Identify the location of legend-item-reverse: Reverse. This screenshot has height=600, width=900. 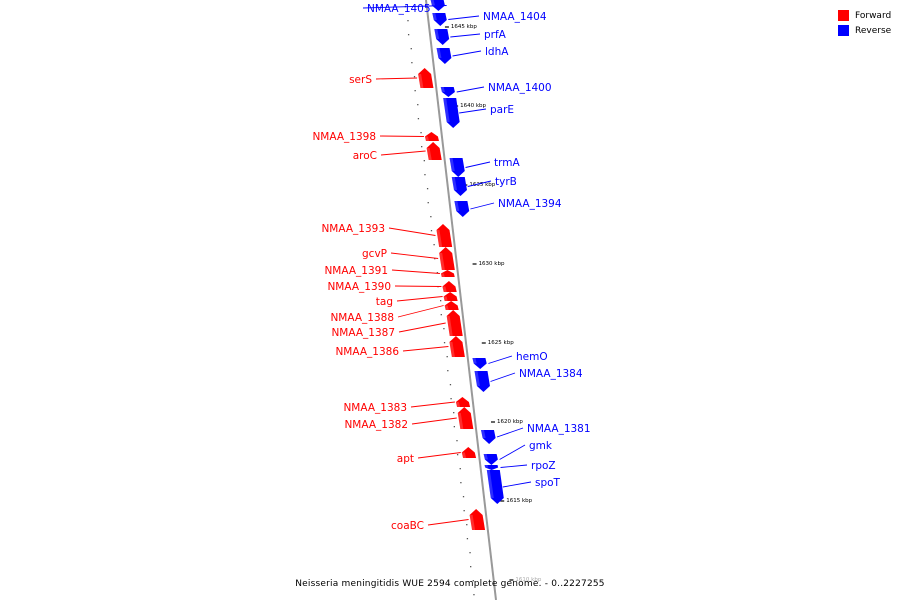
(864, 30).